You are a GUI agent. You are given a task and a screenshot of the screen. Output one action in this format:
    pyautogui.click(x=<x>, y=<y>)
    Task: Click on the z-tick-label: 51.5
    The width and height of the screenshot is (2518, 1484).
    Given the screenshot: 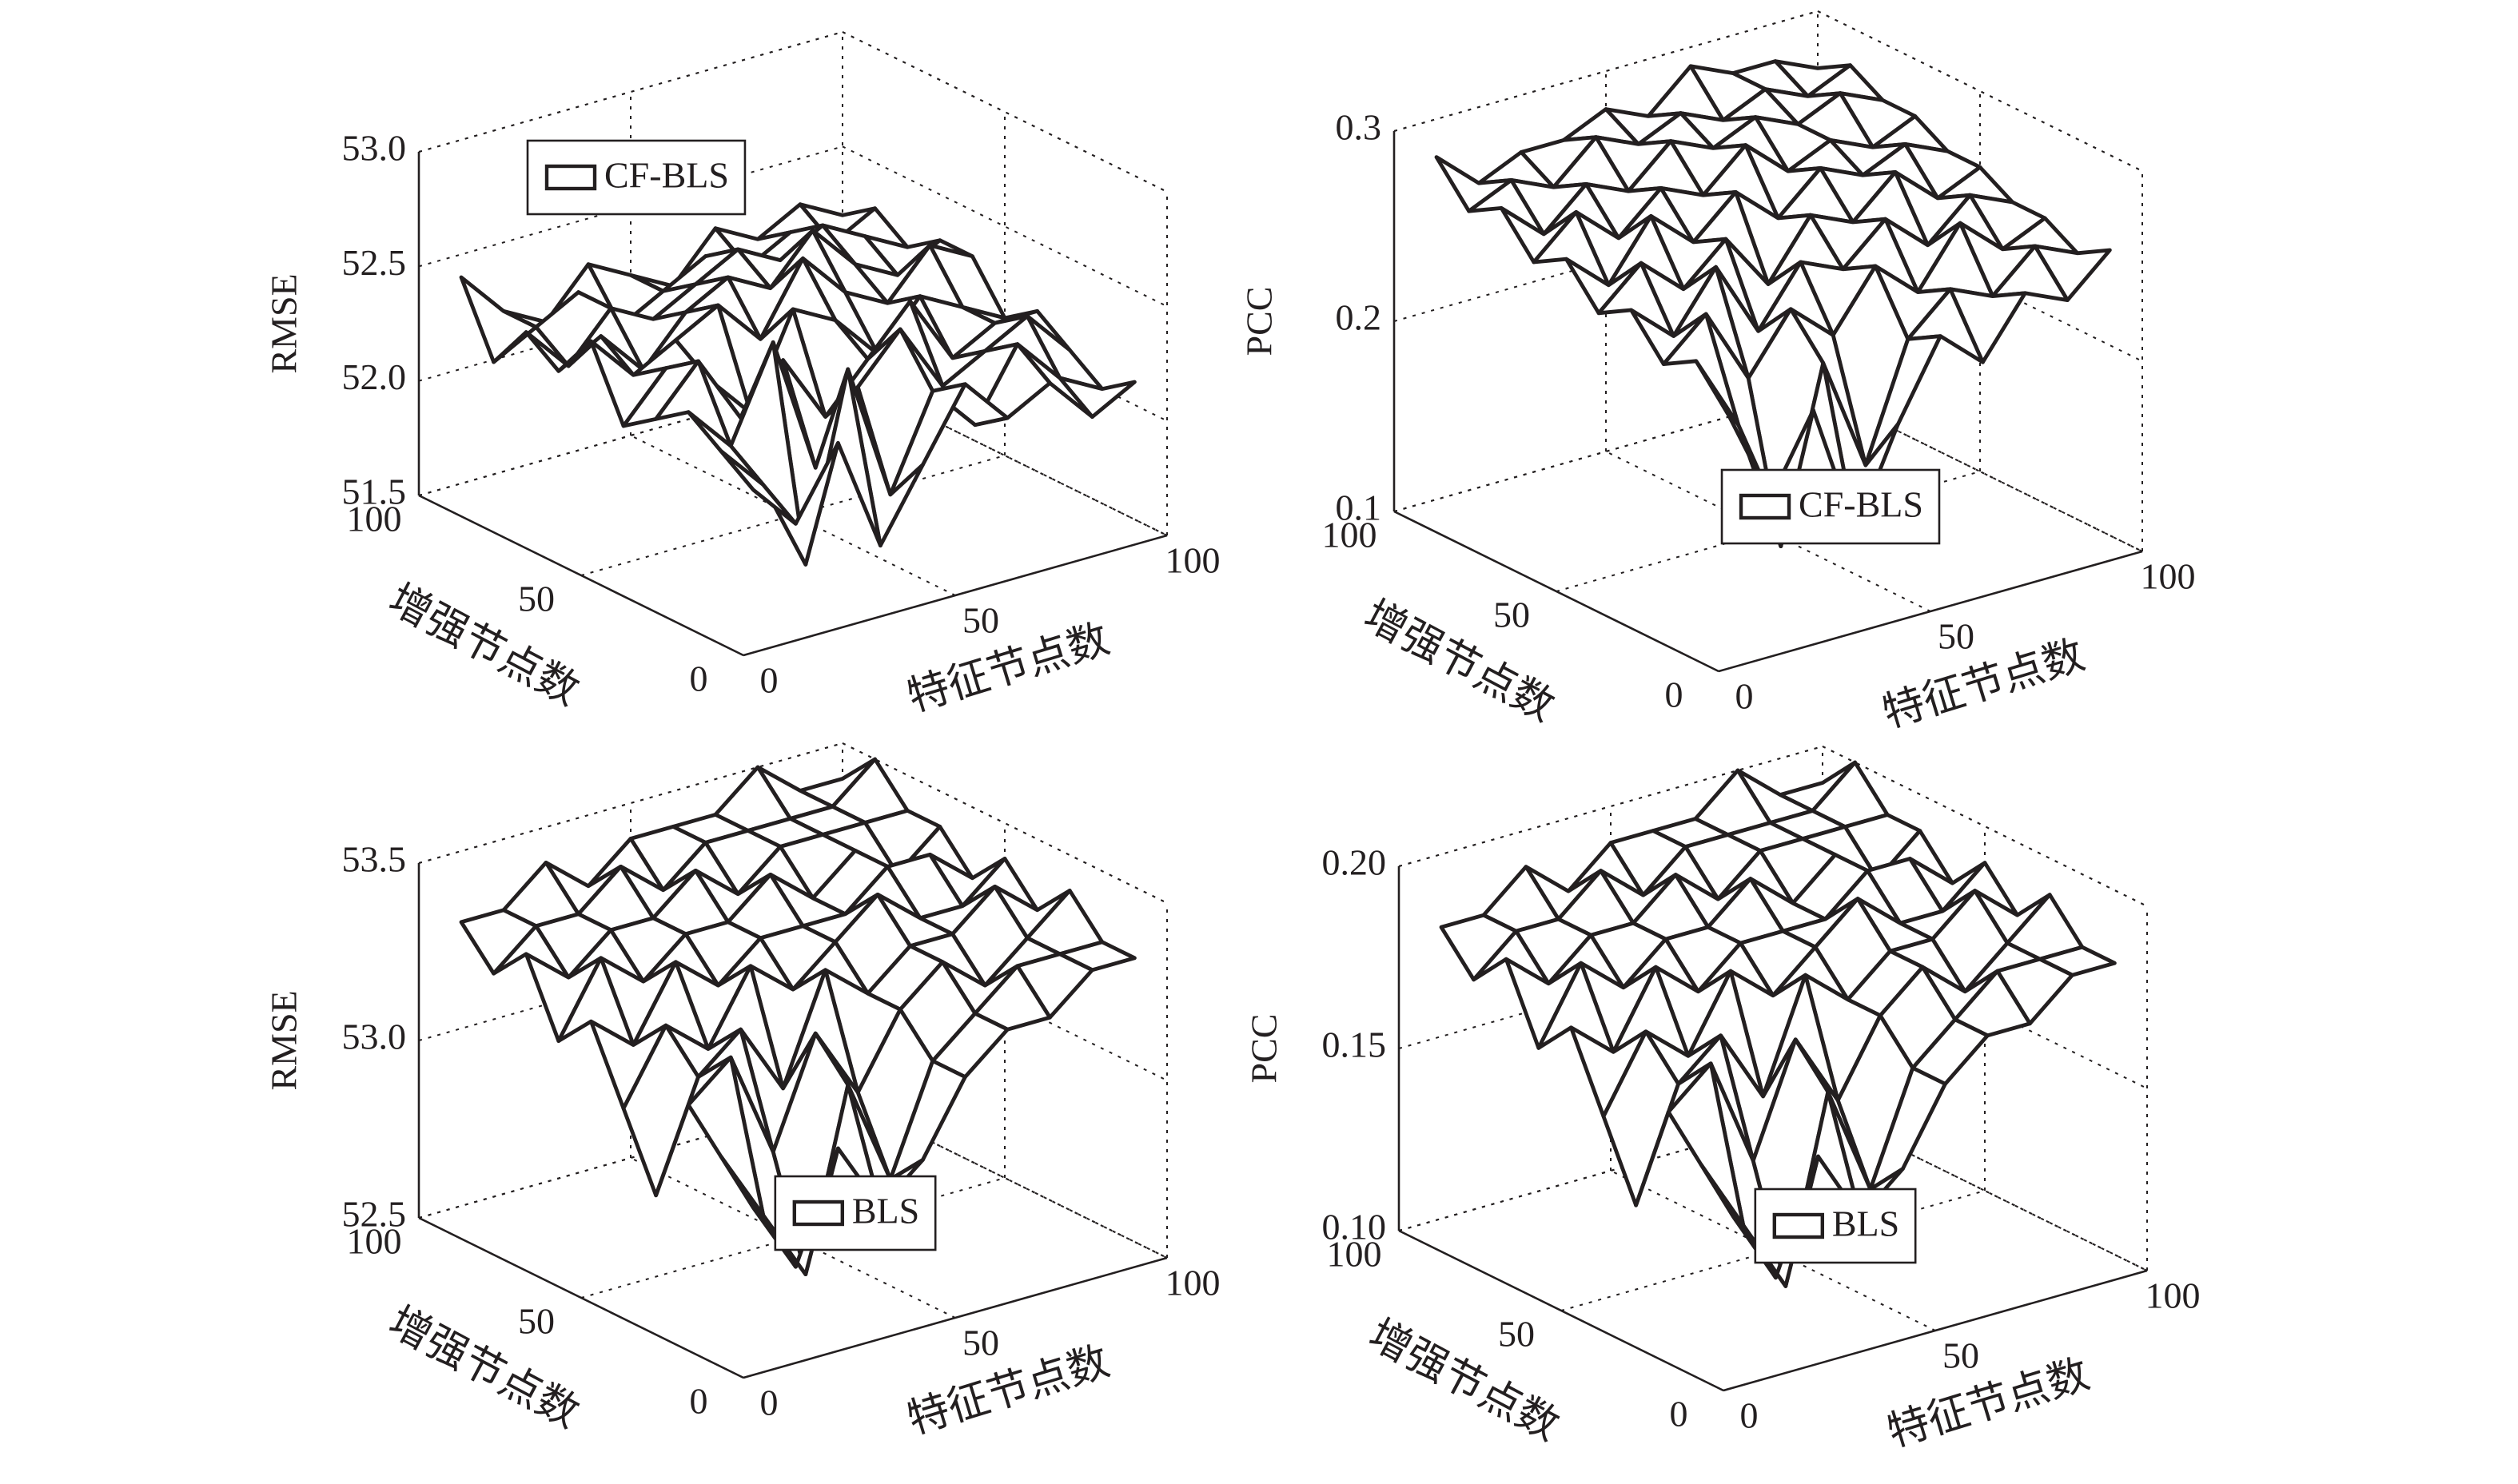 What is the action you would take?
    pyautogui.click(x=375, y=492)
    